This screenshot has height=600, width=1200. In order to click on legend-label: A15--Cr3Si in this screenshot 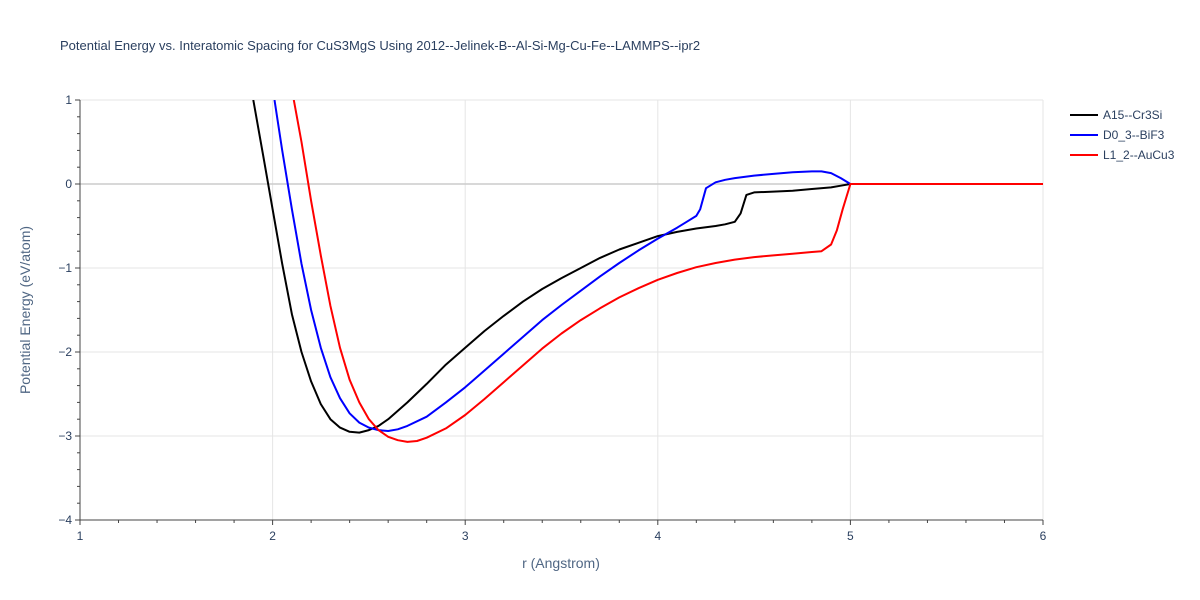, I will do `click(1132, 115)`.